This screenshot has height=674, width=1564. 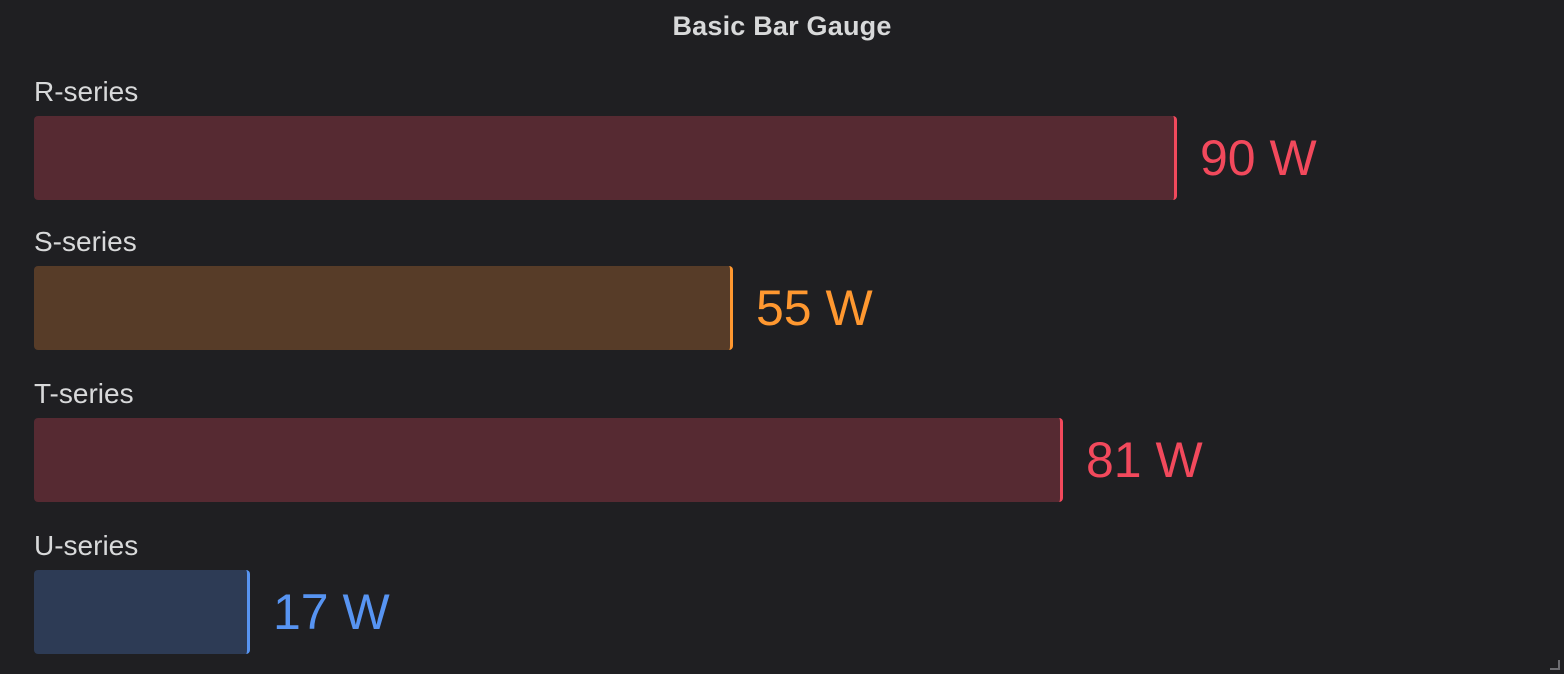 What do you see at coordinates (1258, 158) in the screenshot?
I see `bar-gauge-value: 90 W` at bounding box center [1258, 158].